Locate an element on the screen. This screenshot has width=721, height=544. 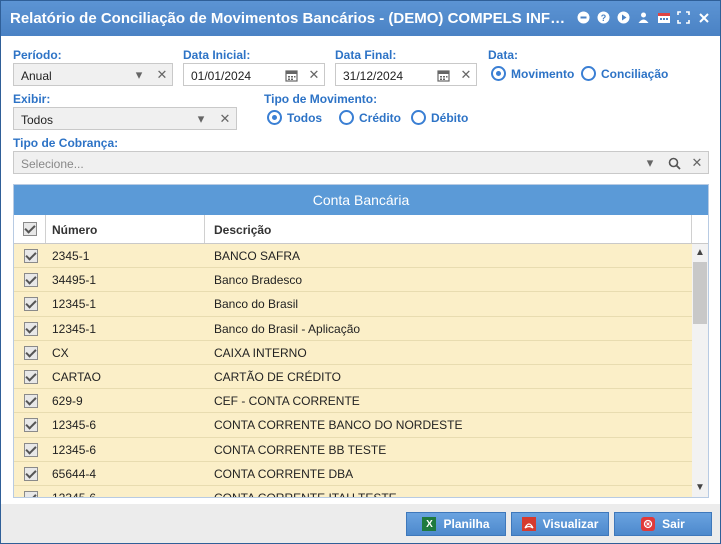
cell-descricao: CEF - CONTA CORRENTE is located at coordinates (287, 401).